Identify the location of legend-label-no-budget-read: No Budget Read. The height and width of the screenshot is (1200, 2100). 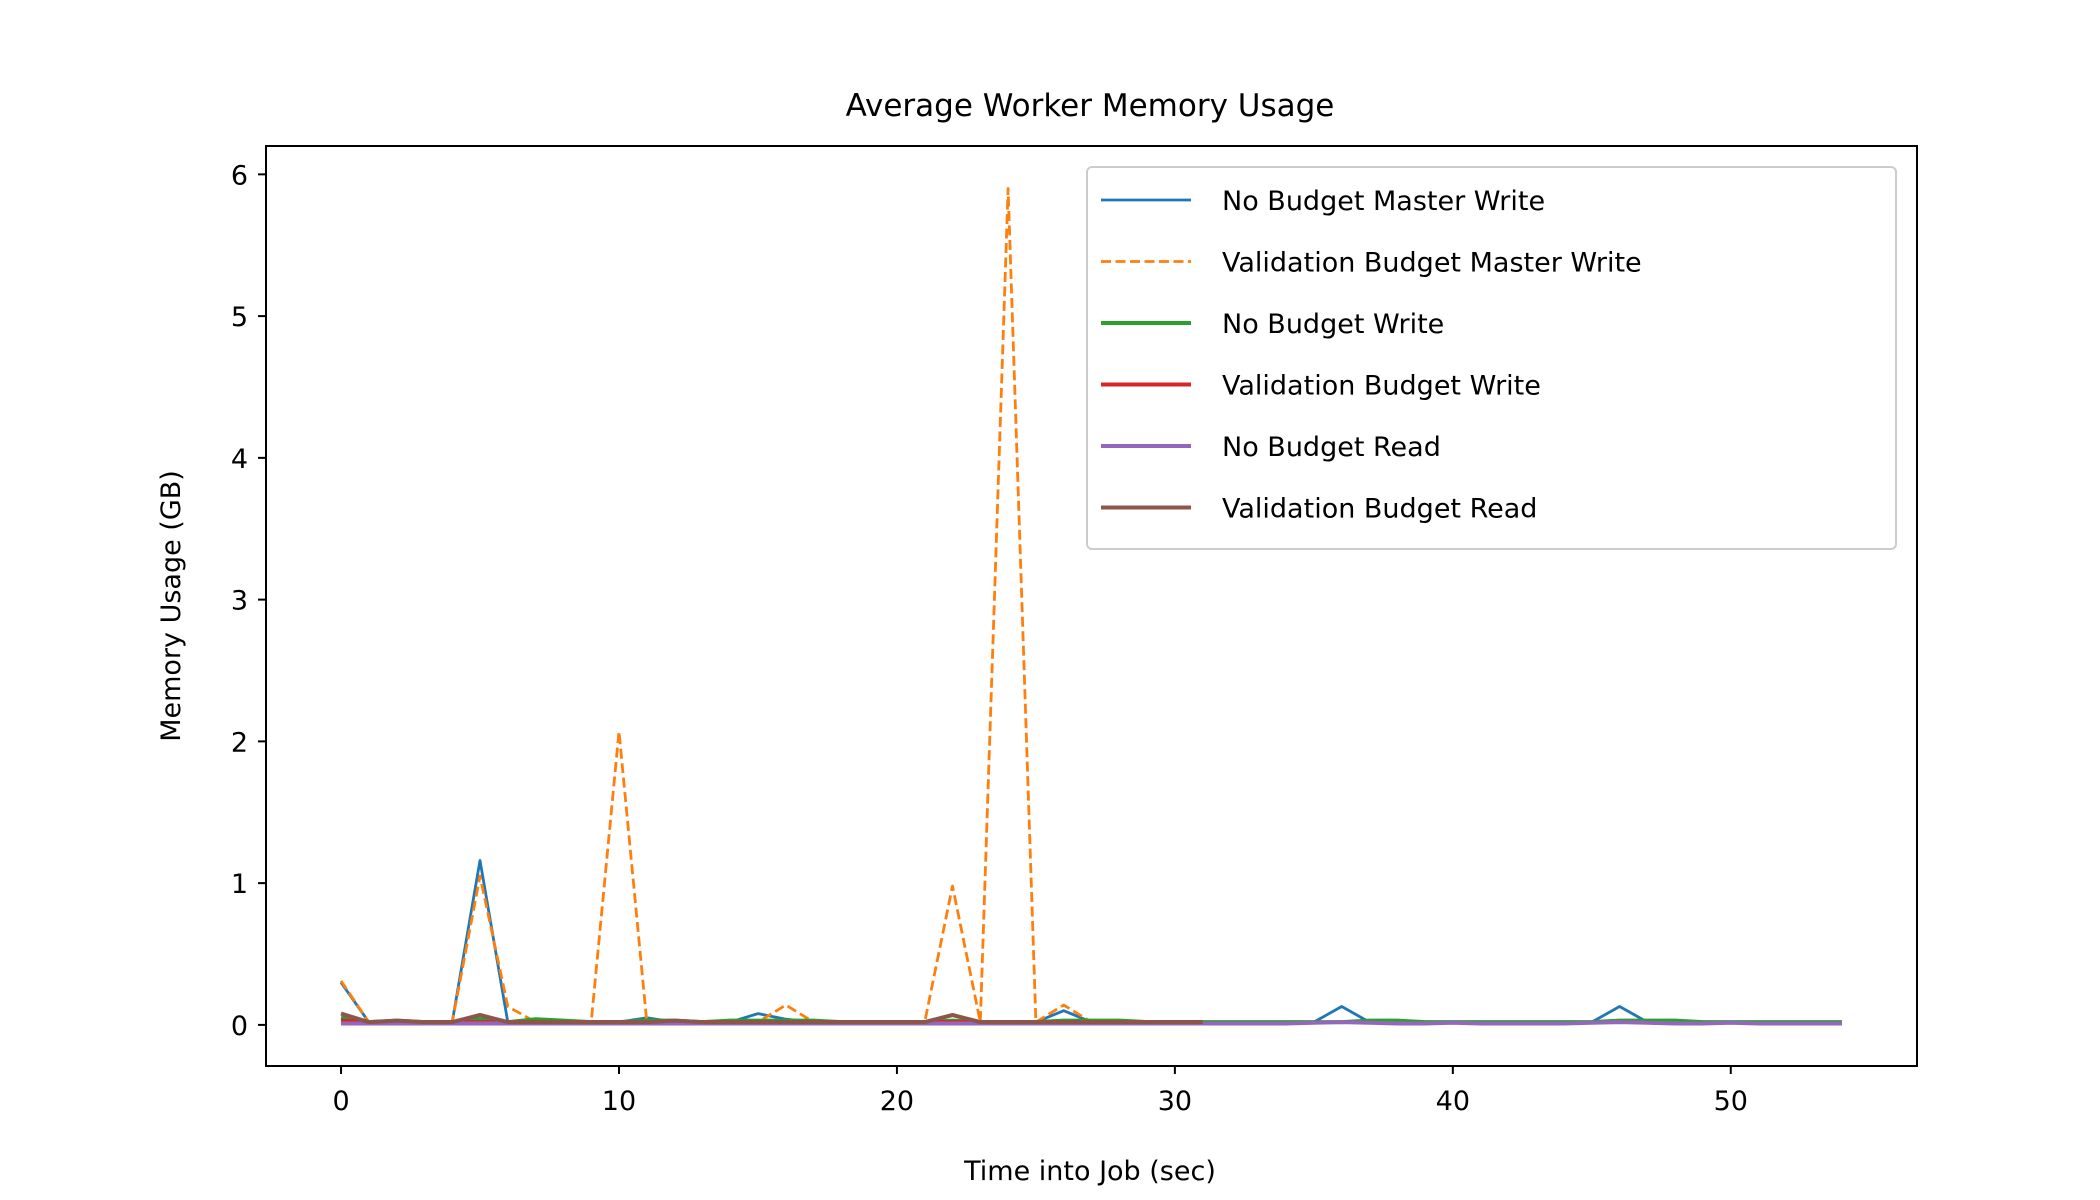
(1331, 447).